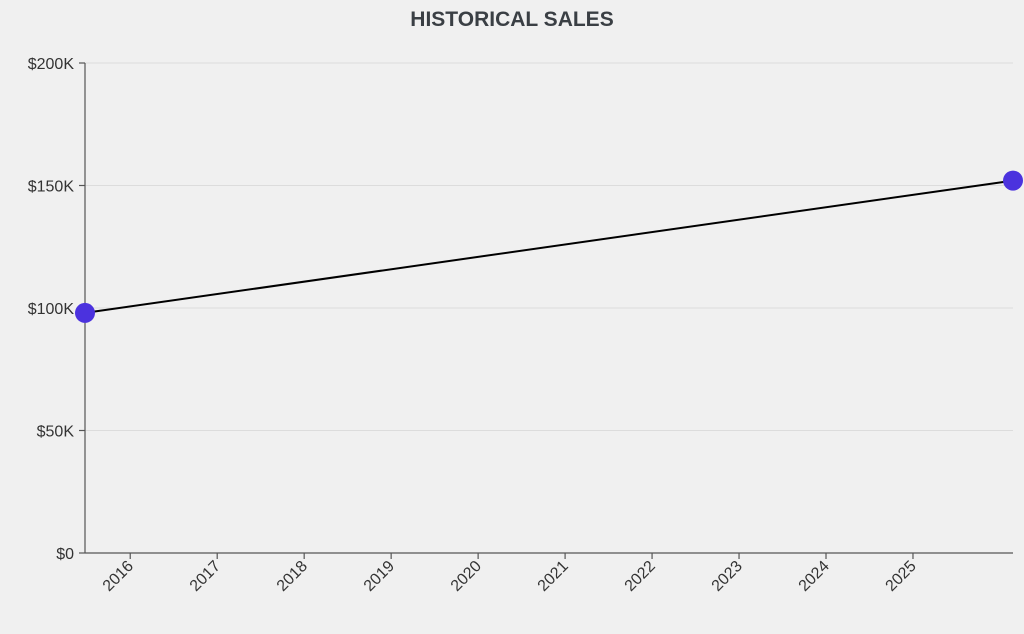 This screenshot has width=1024, height=634. What do you see at coordinates (118, 576) in the screenshot?
I see `x-tick-label: 2016` at bounding box center [118, 576].